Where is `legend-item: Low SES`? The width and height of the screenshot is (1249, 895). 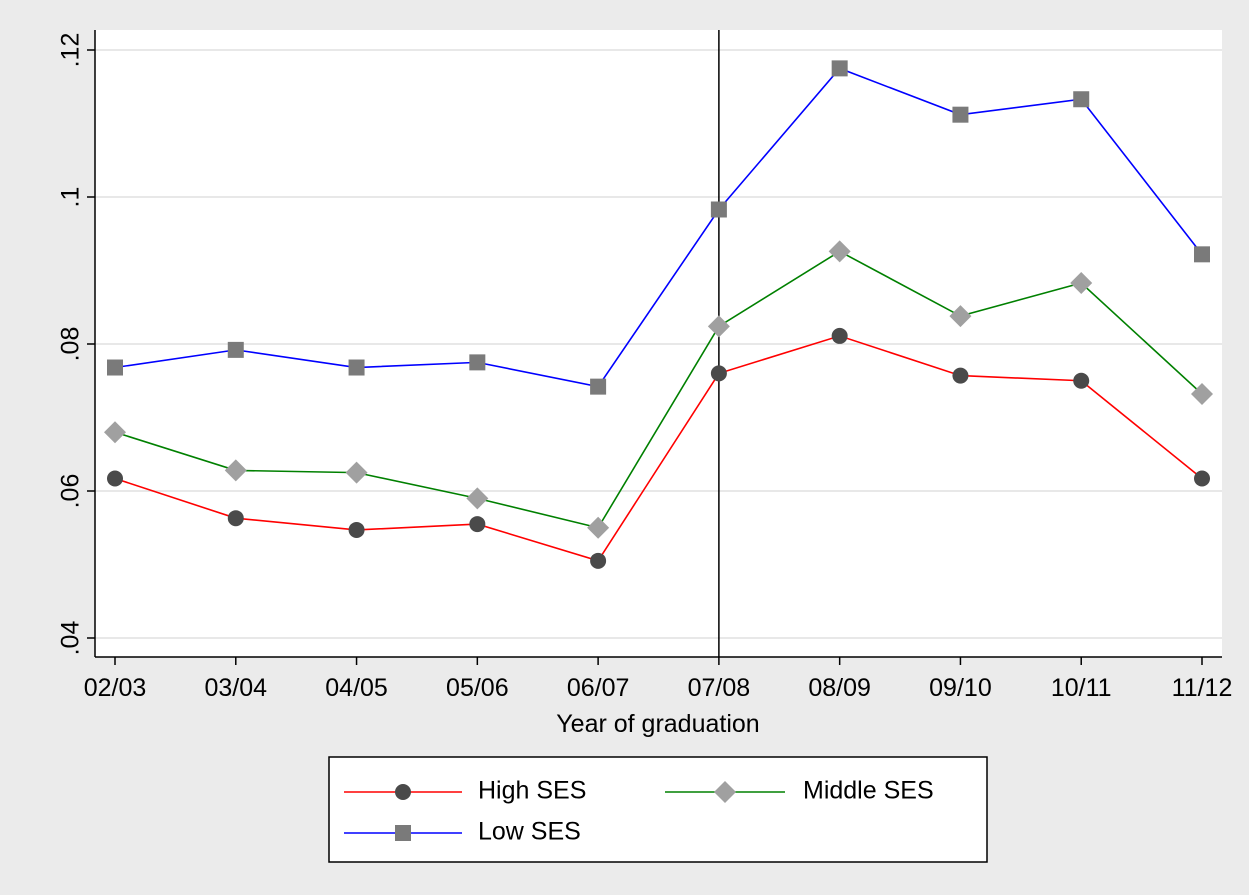 legend-item: Low SES is located at coordinates (462, 832).